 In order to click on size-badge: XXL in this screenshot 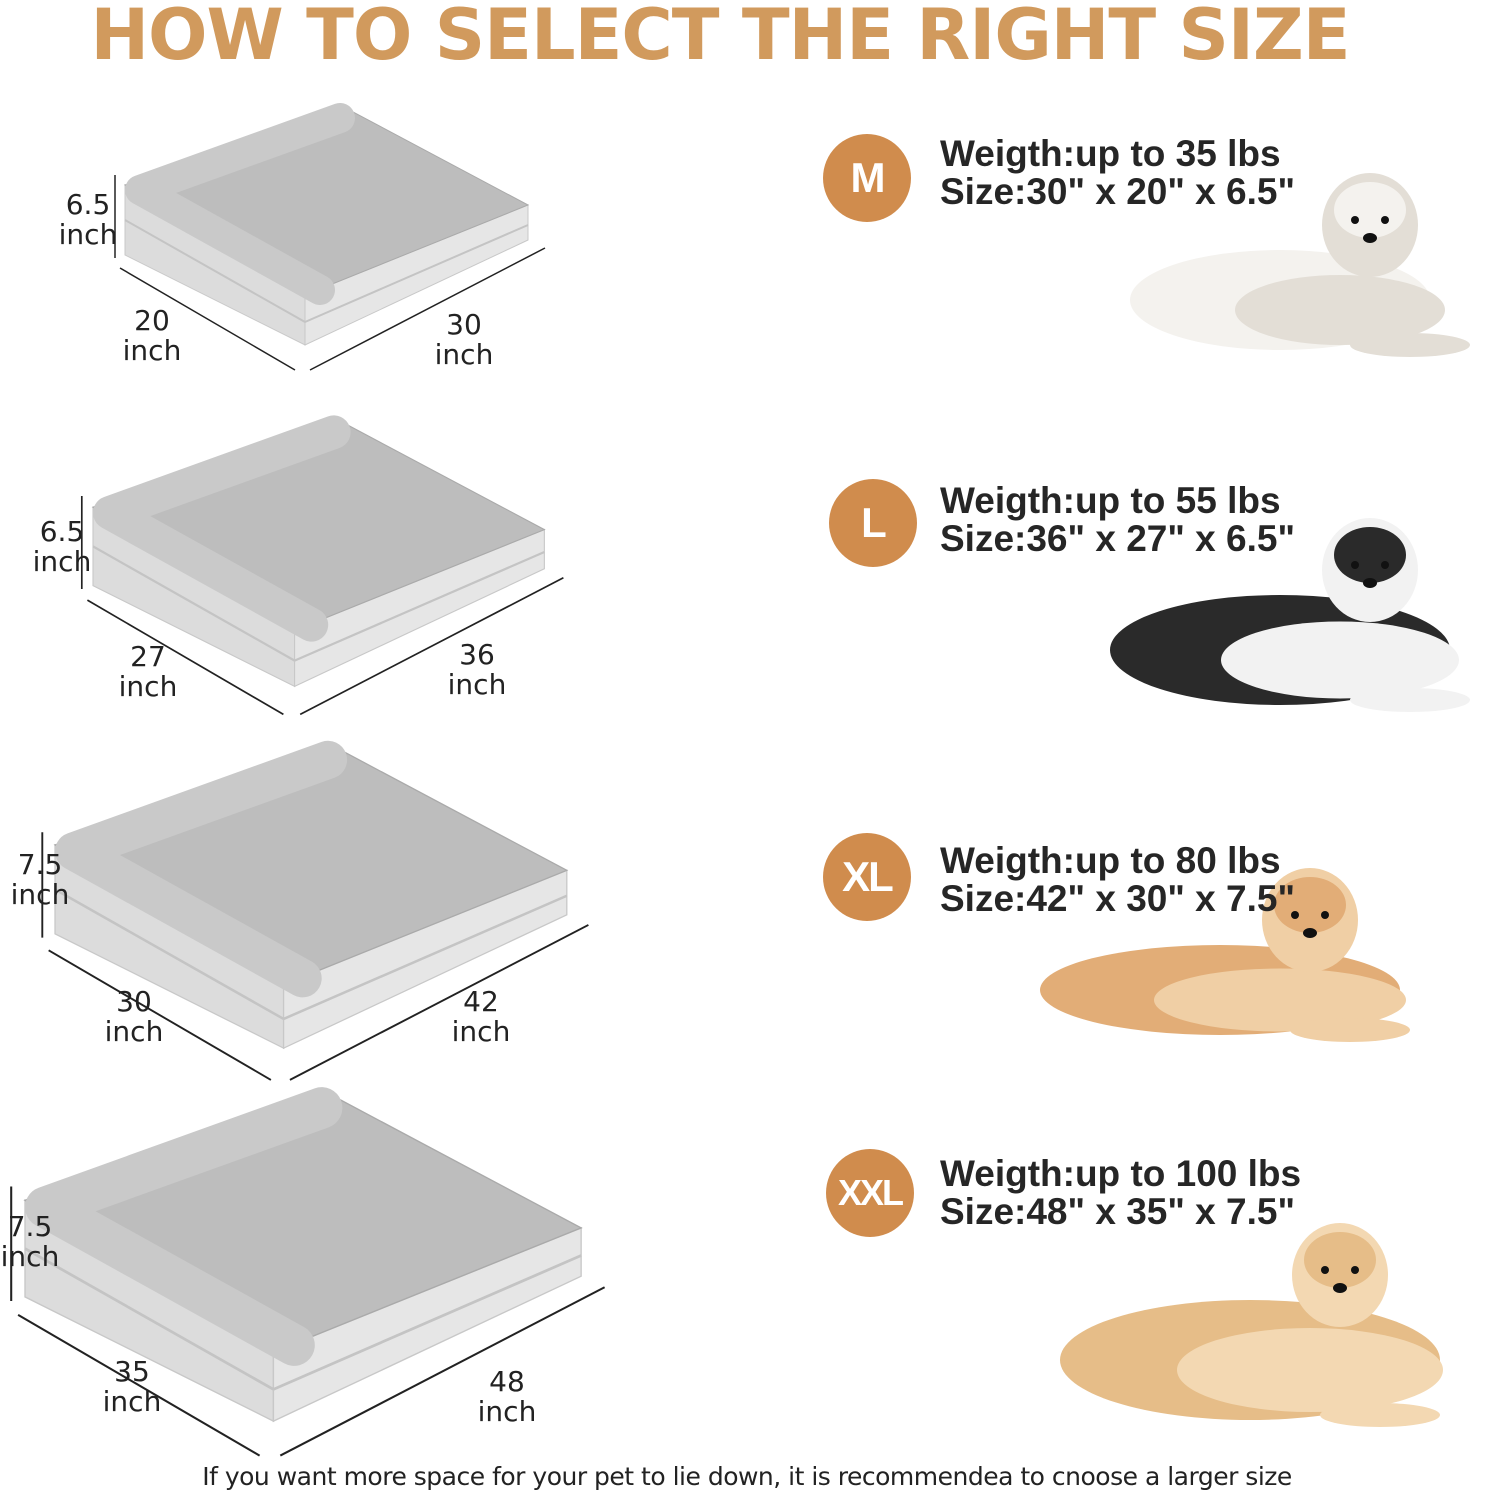, I will do `click(870, 1193)`.